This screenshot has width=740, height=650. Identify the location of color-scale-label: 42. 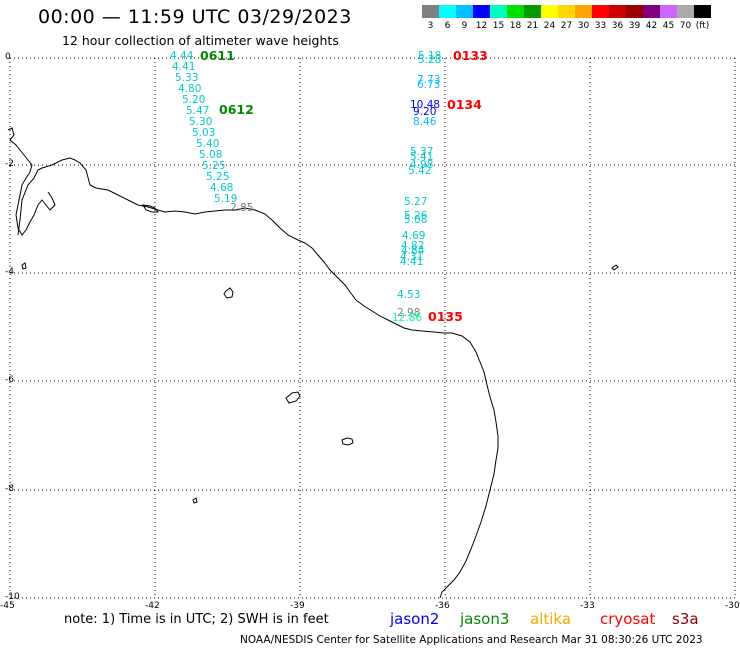
(651, 26).